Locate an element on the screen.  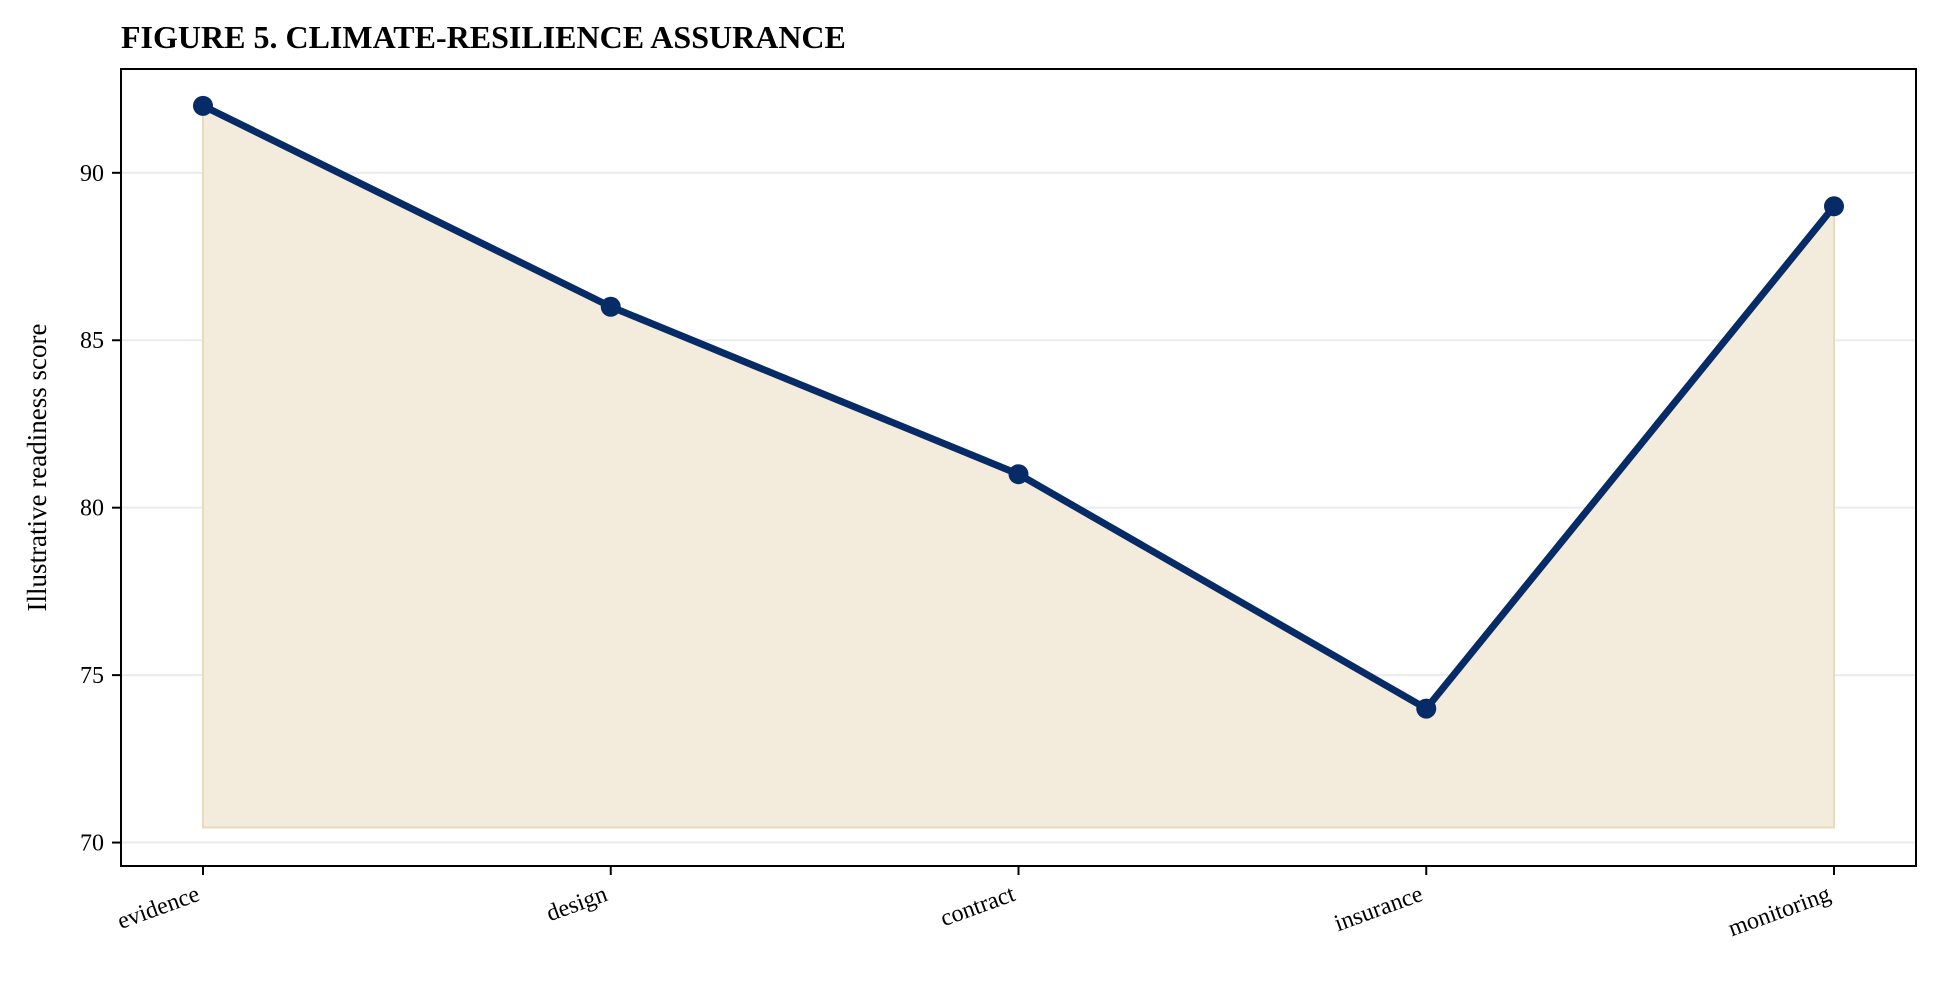
y-tick-label: 80 is located at coordinates (92, 509).